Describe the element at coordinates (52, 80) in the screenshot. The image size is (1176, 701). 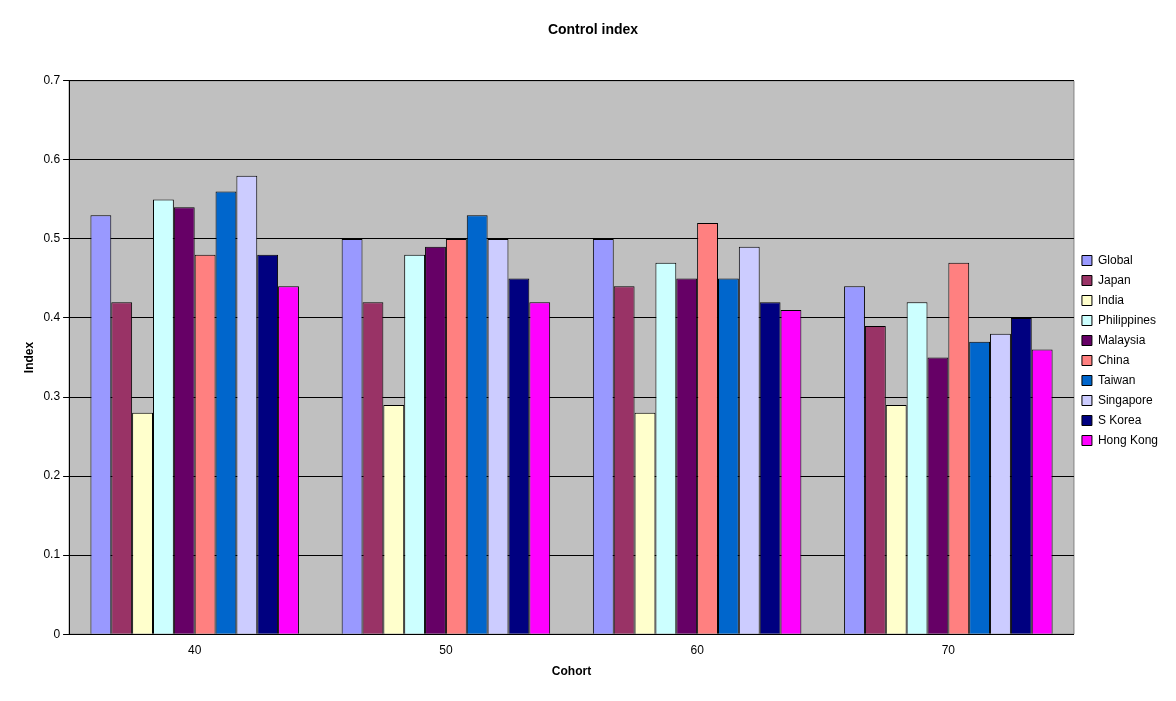
I see `y-tick-label: 0.7` at that location.